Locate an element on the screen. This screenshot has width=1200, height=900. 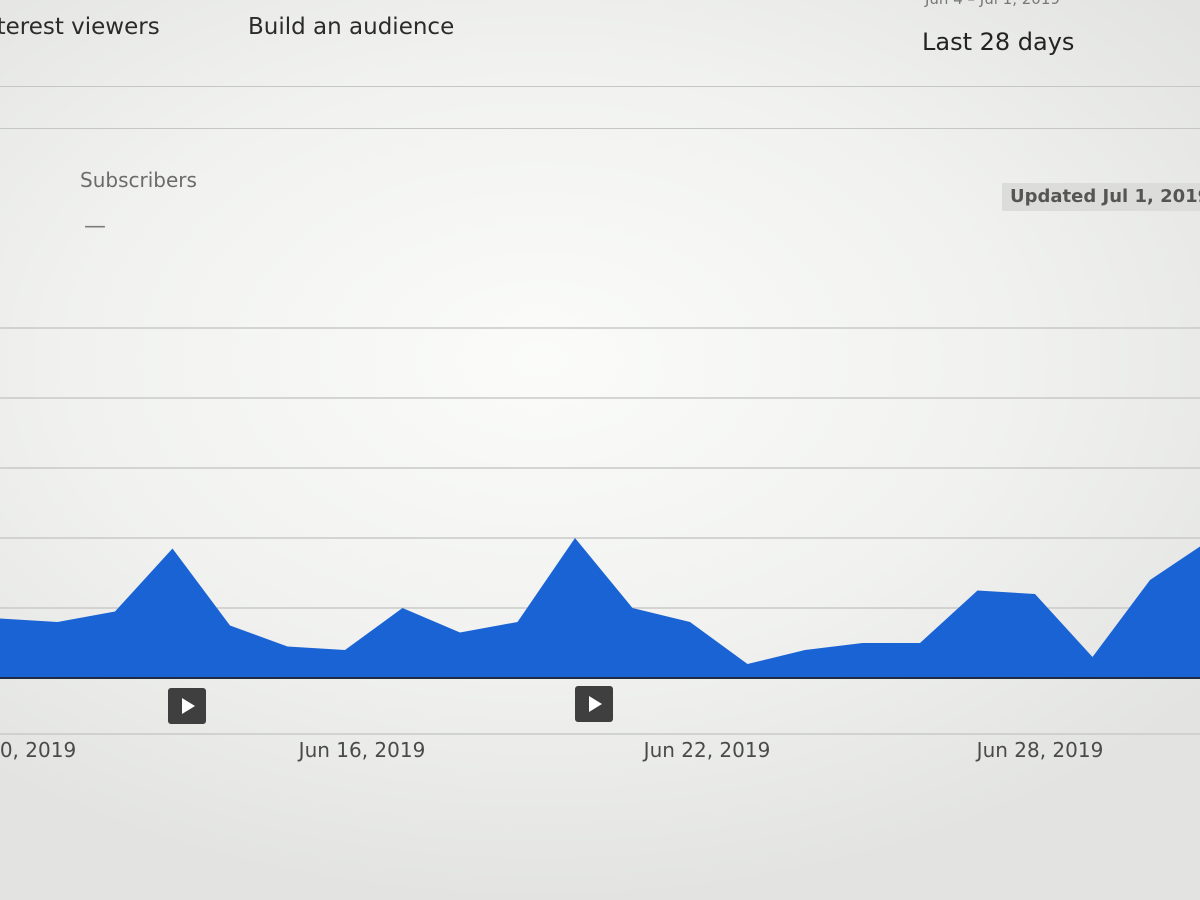
metric-value: — is located at coordinates (95, 226).